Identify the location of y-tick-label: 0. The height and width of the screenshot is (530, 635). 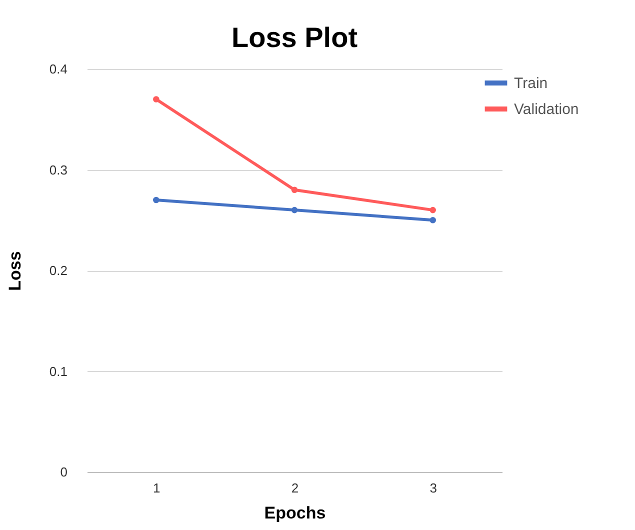
(64, 472).